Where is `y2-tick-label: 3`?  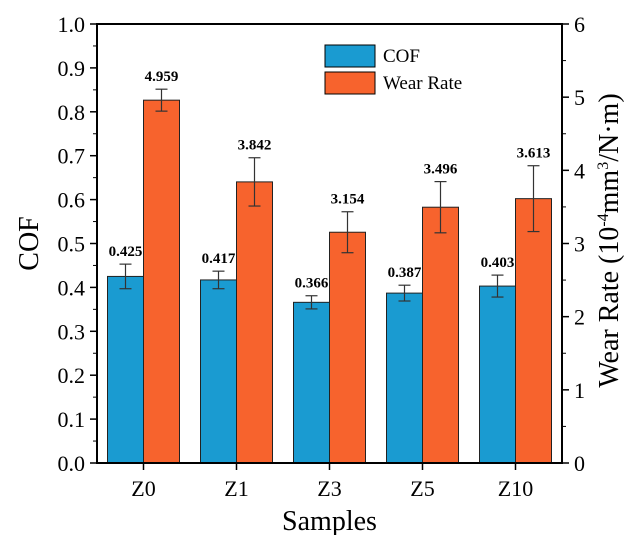 y2-tick-label: 3 is located at coordinates (579, 244).